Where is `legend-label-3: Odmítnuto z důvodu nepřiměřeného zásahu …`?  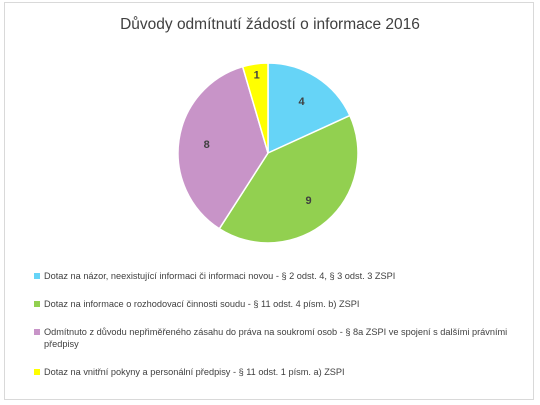
legend-label-3: Odmítnuto z důvodu nepřiměřeného zásahu … is located at coordinates (276, 338).